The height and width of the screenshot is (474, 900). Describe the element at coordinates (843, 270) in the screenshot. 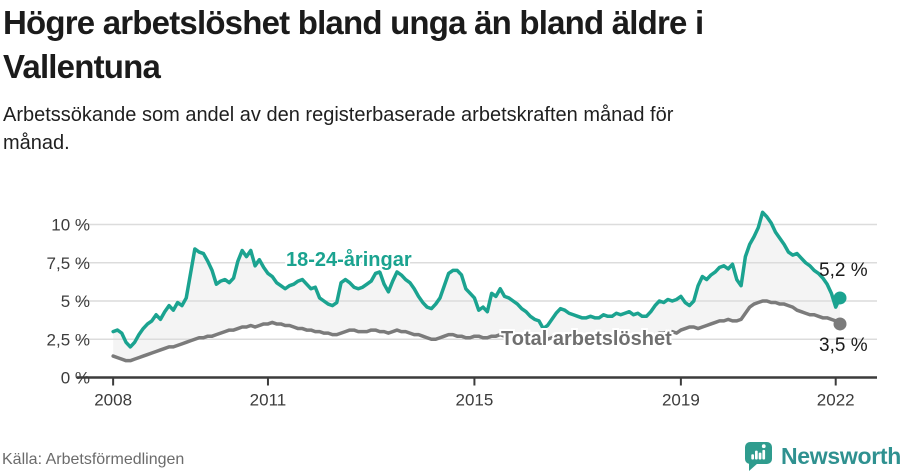

I see `end-value-label-youth: 5,2 %` at that location.